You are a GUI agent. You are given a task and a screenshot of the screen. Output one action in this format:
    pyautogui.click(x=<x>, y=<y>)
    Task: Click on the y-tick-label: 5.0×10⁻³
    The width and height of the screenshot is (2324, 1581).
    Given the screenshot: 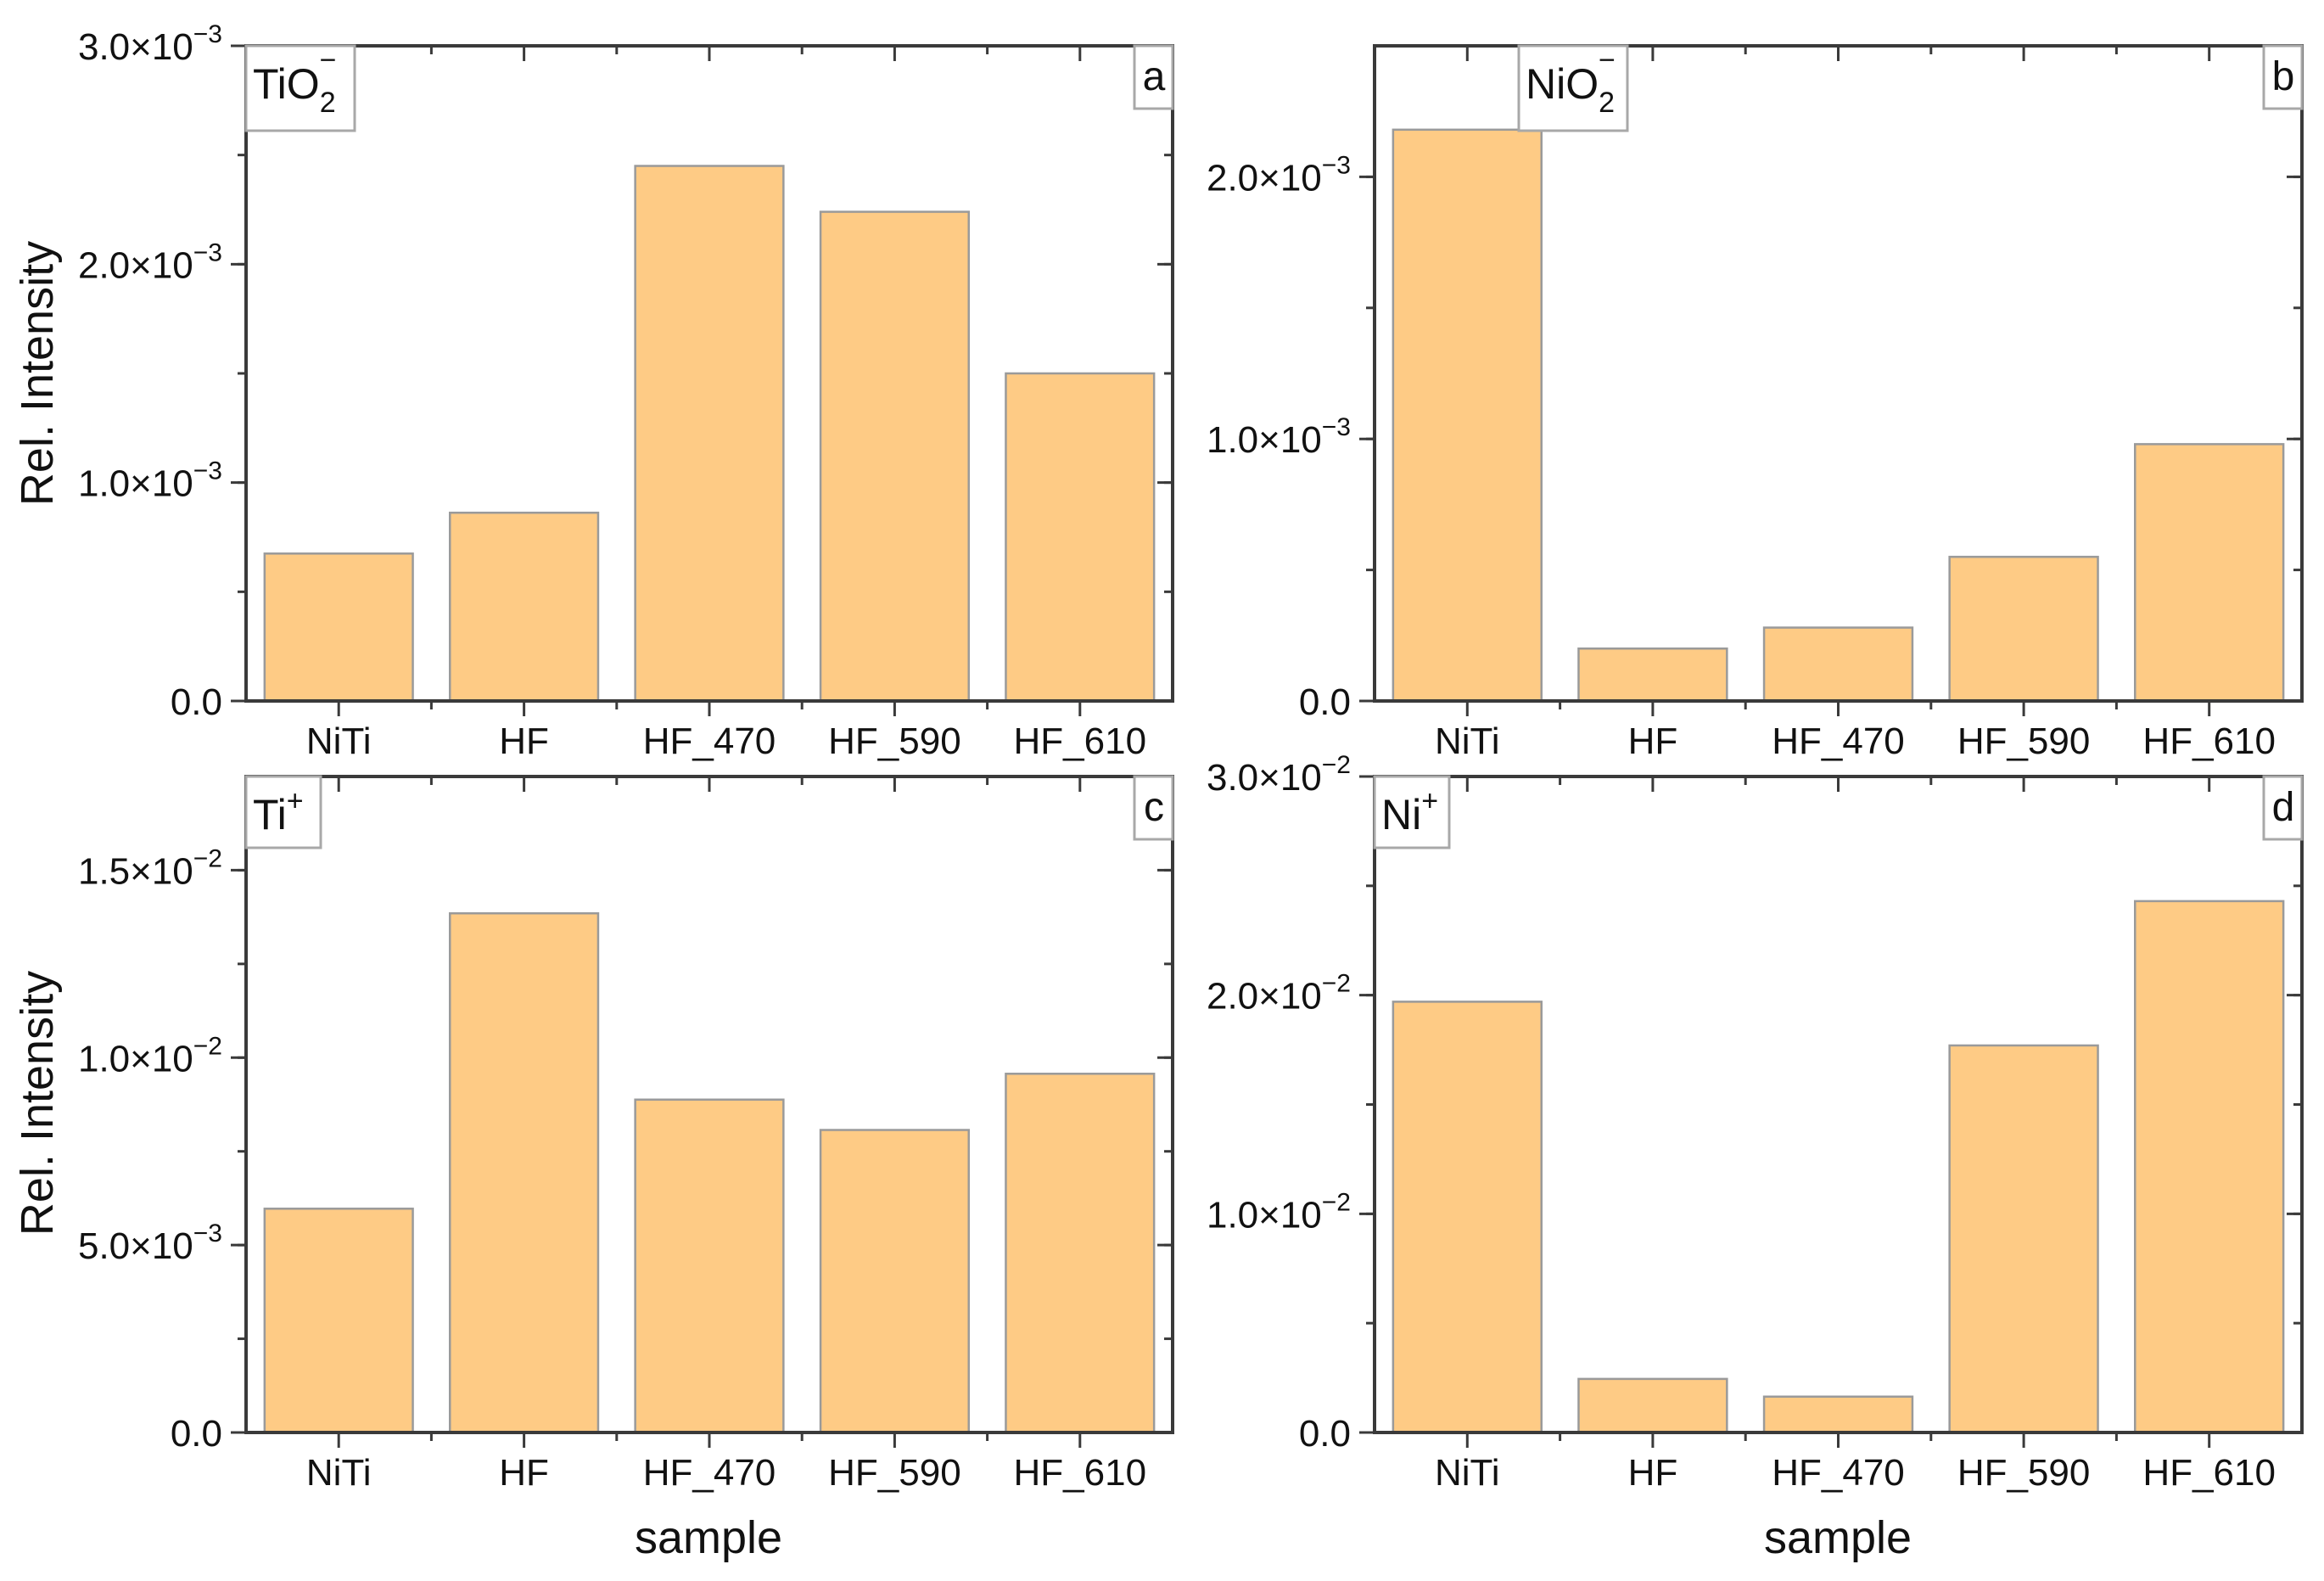 What is the action you would take?
    pyautogui.click(x=150, y=1243)
    